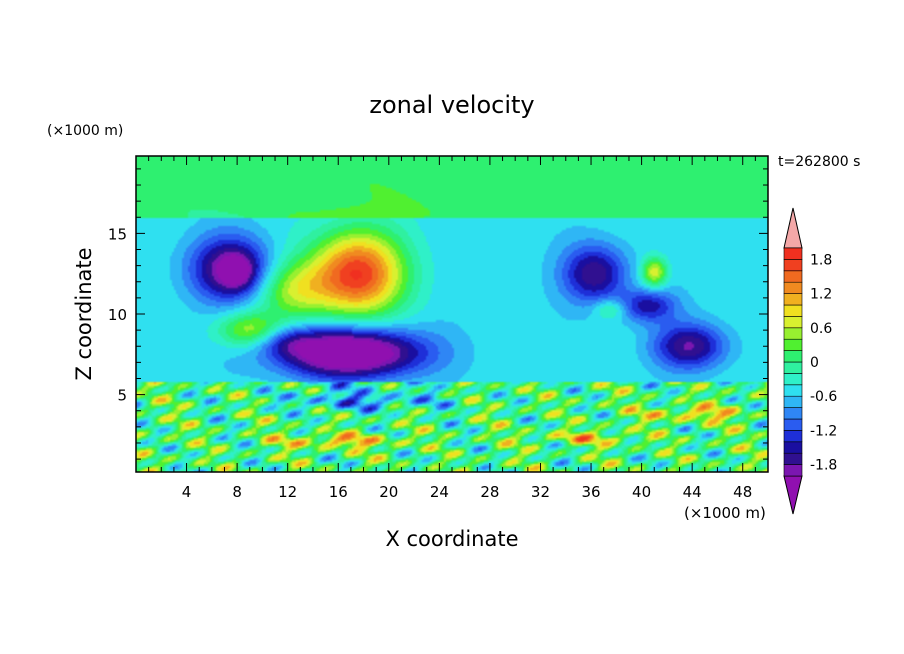 This screenshot has width=904, height=654. What do you see at coordinates (692, 492) in the screenshot?
I see `x-tick-label: 44` at bounding box center [692, 492].